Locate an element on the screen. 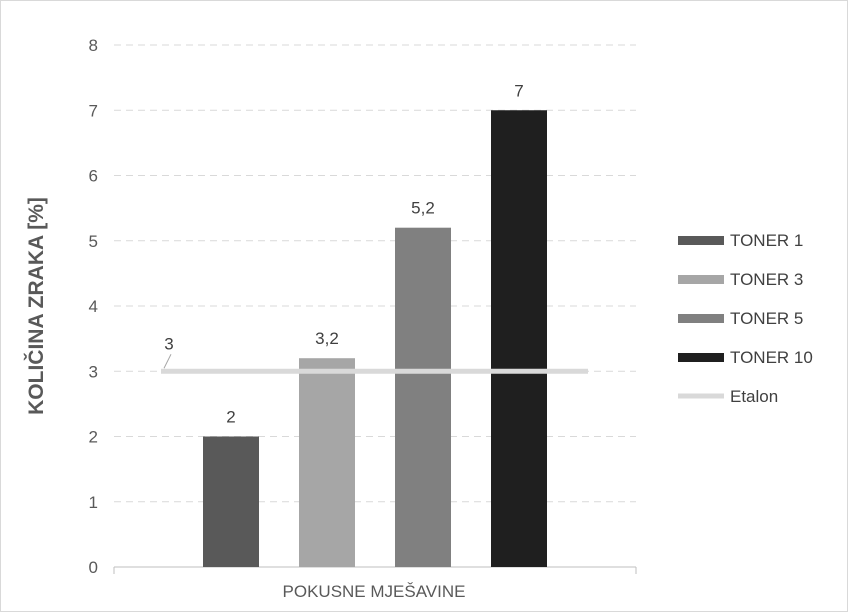 This screenshot has width=848, height=612. legend-label: TONER 1 is located at coordinates (766, 240).